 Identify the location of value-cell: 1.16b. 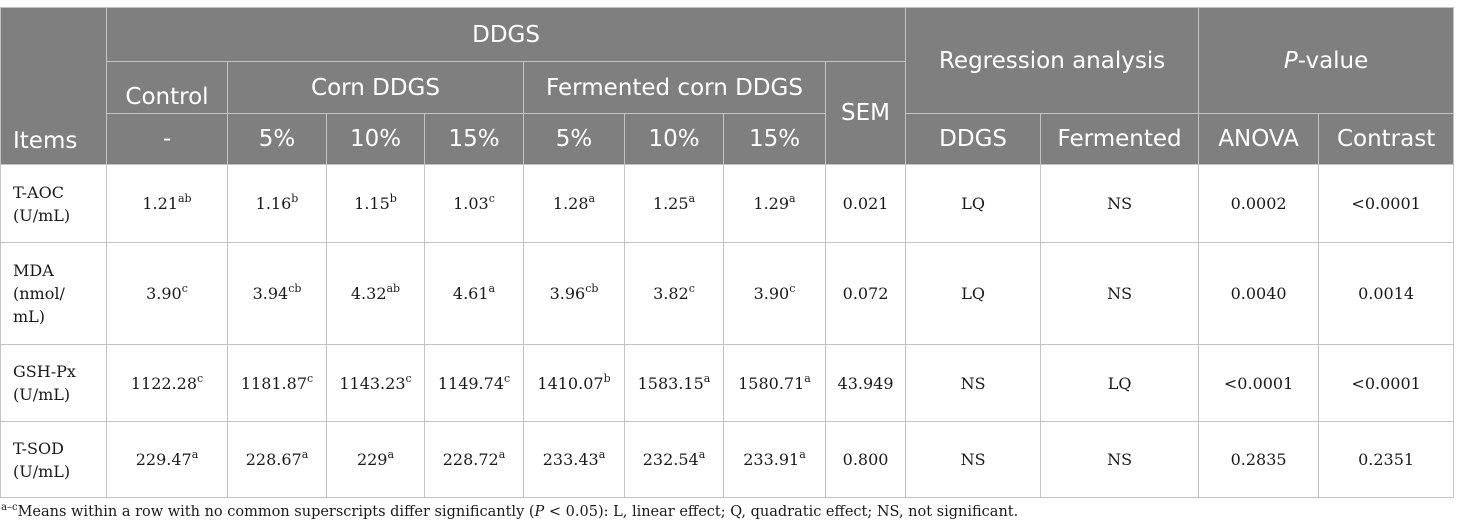
(277, 203).